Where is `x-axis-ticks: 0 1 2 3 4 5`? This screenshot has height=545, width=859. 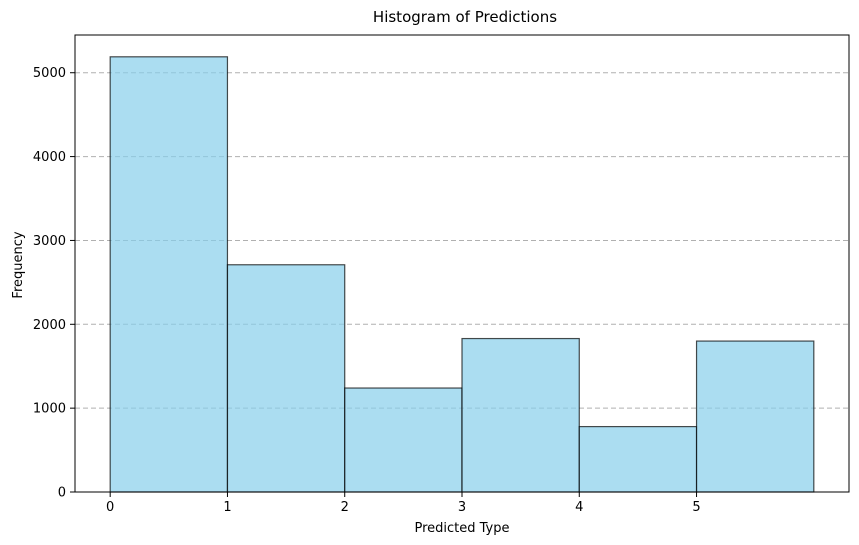
x-axis-ticks: 0 1 2 3 4 5 is located at coordinates (403, 503).